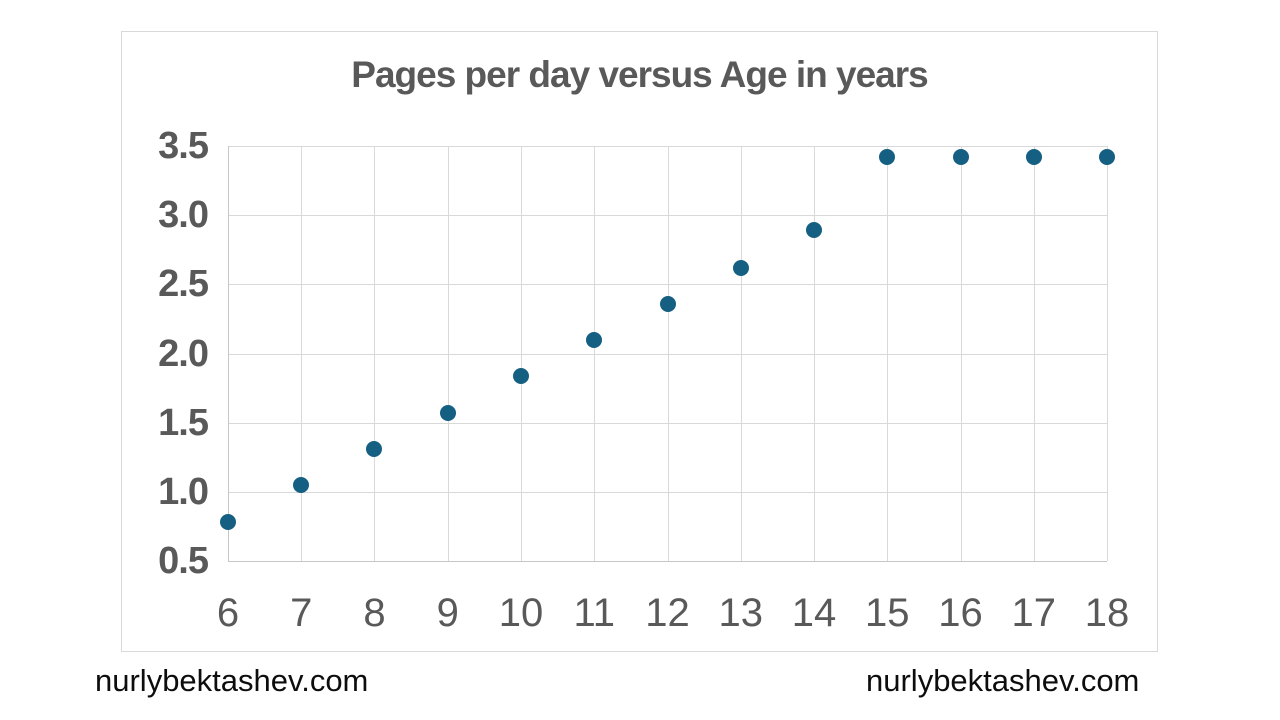 The image size is (1280, 720). Describe the element at coordinates (183, 491) in the screenshot. I see `y-axis-tick-label: 1.0` at that location.